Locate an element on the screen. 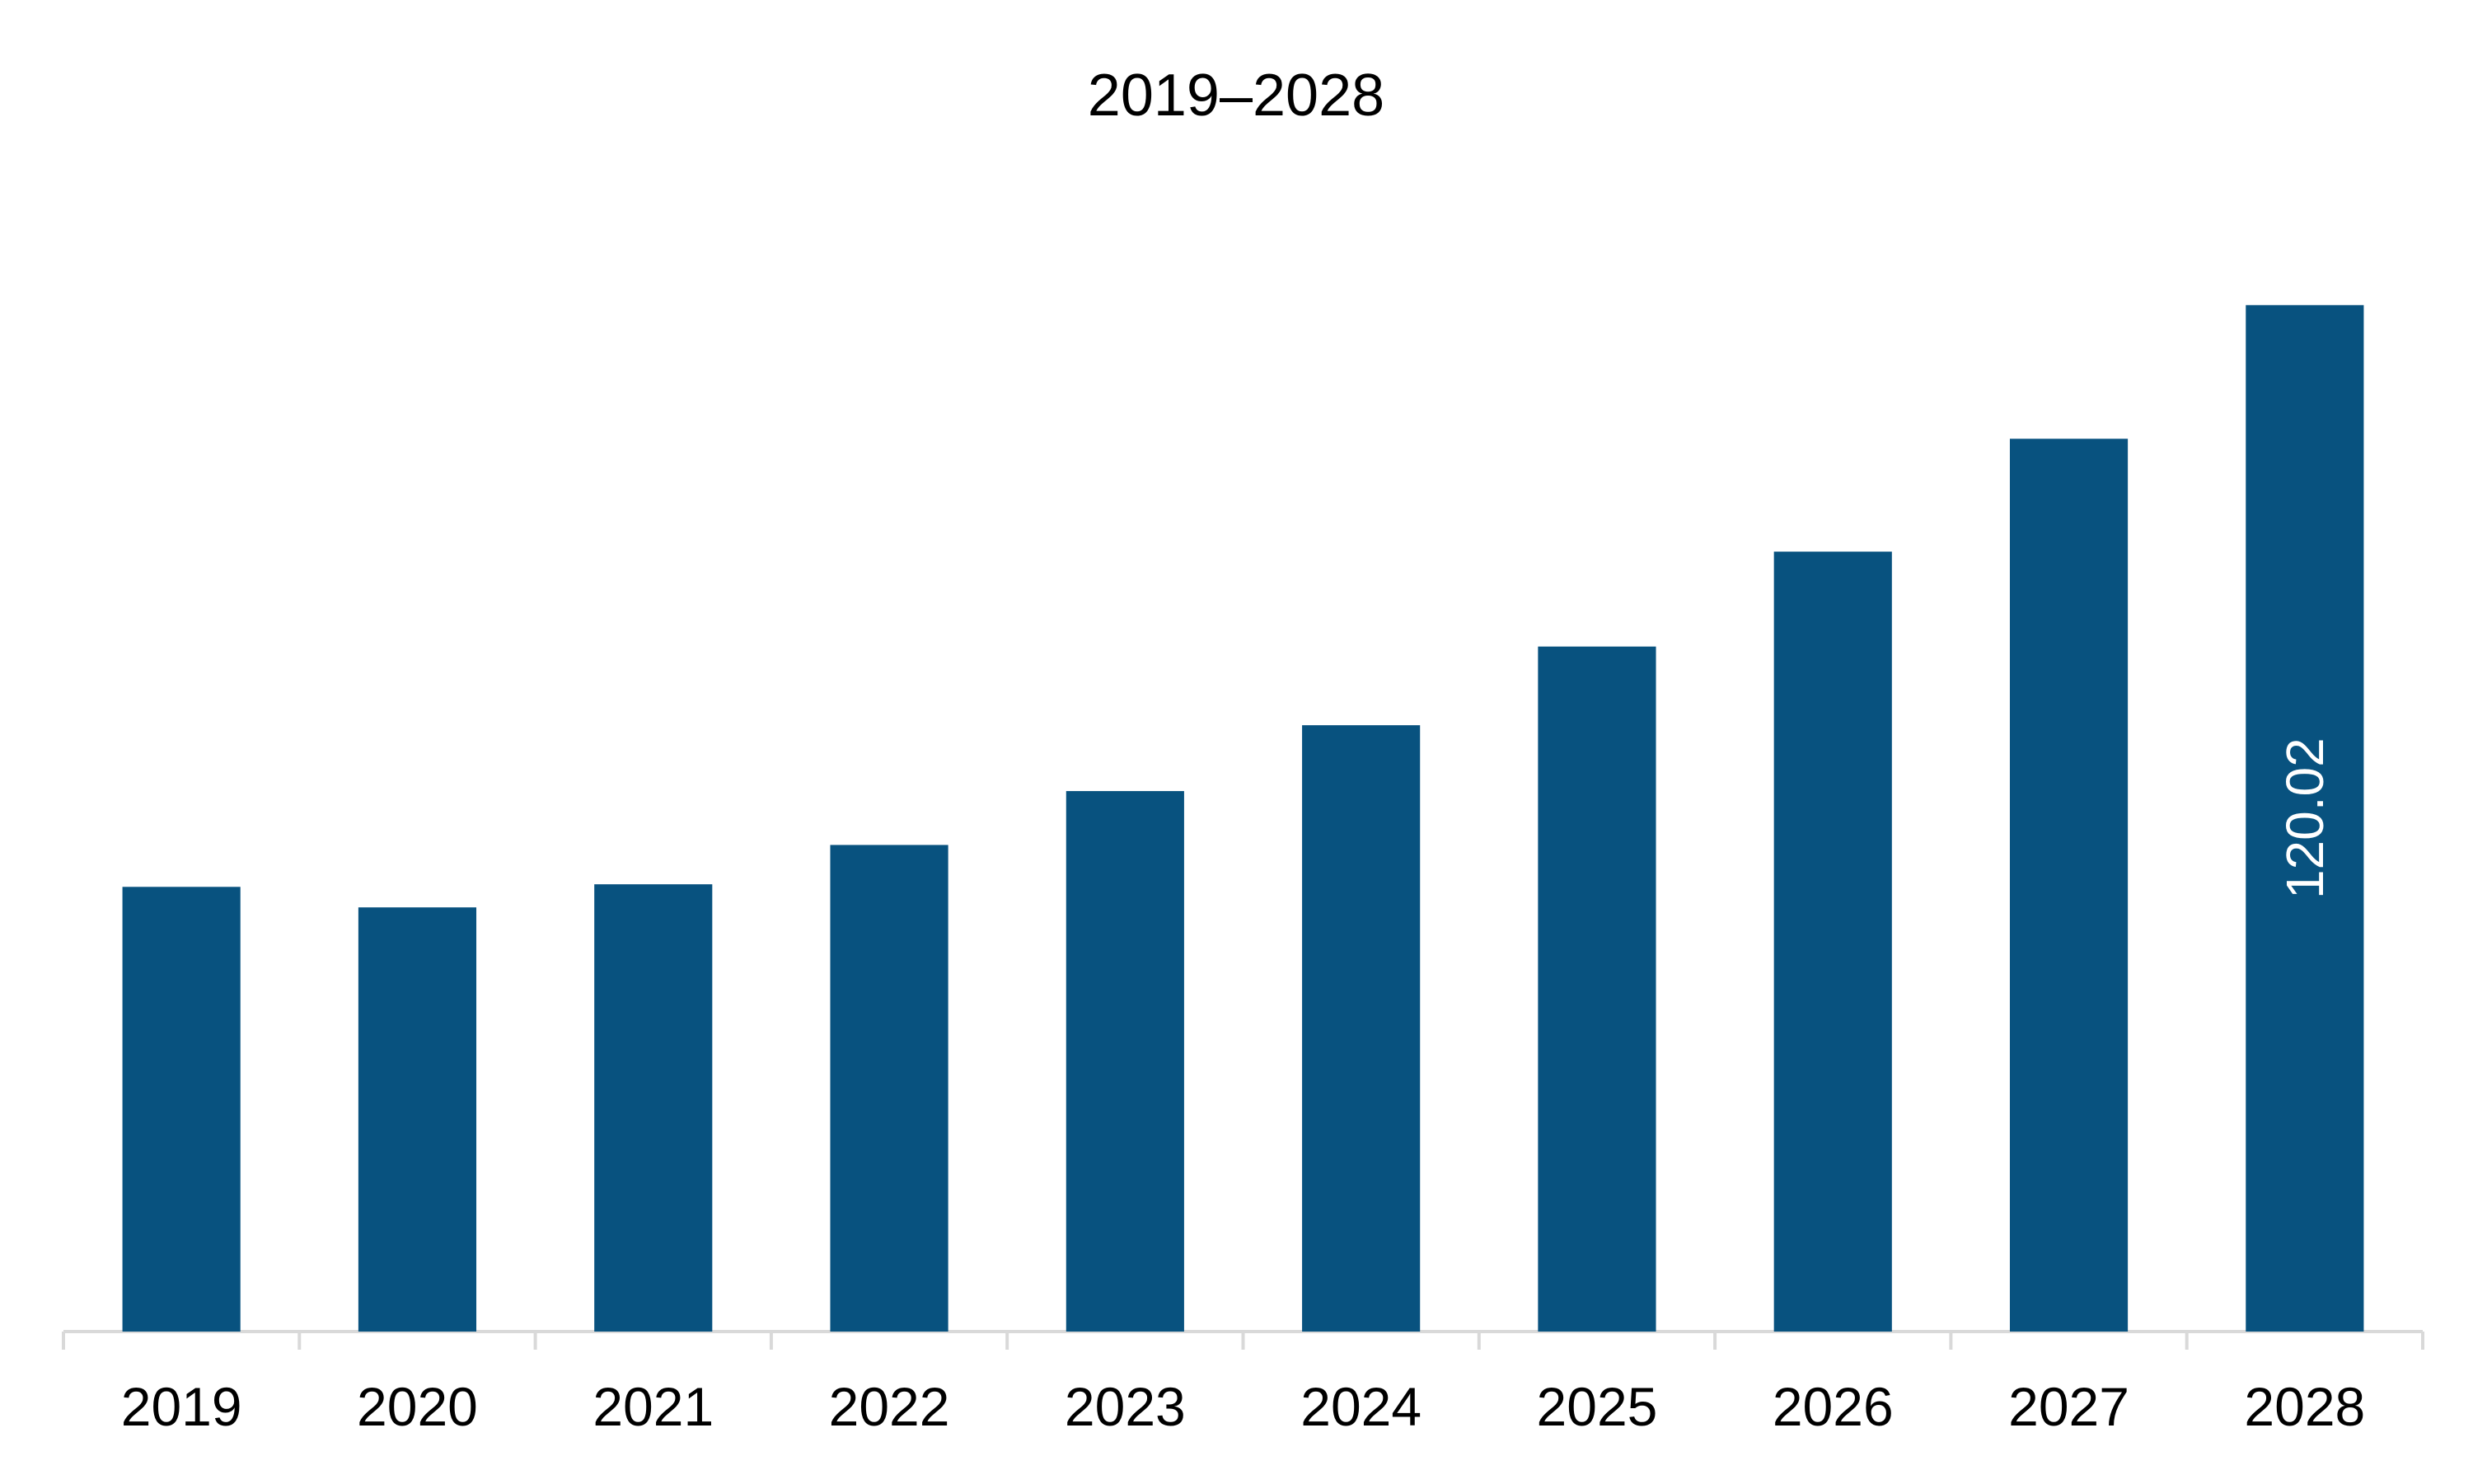 This screenshot has height=1484, width=2473. bar-2026 is located at coordinates (1833, 942).